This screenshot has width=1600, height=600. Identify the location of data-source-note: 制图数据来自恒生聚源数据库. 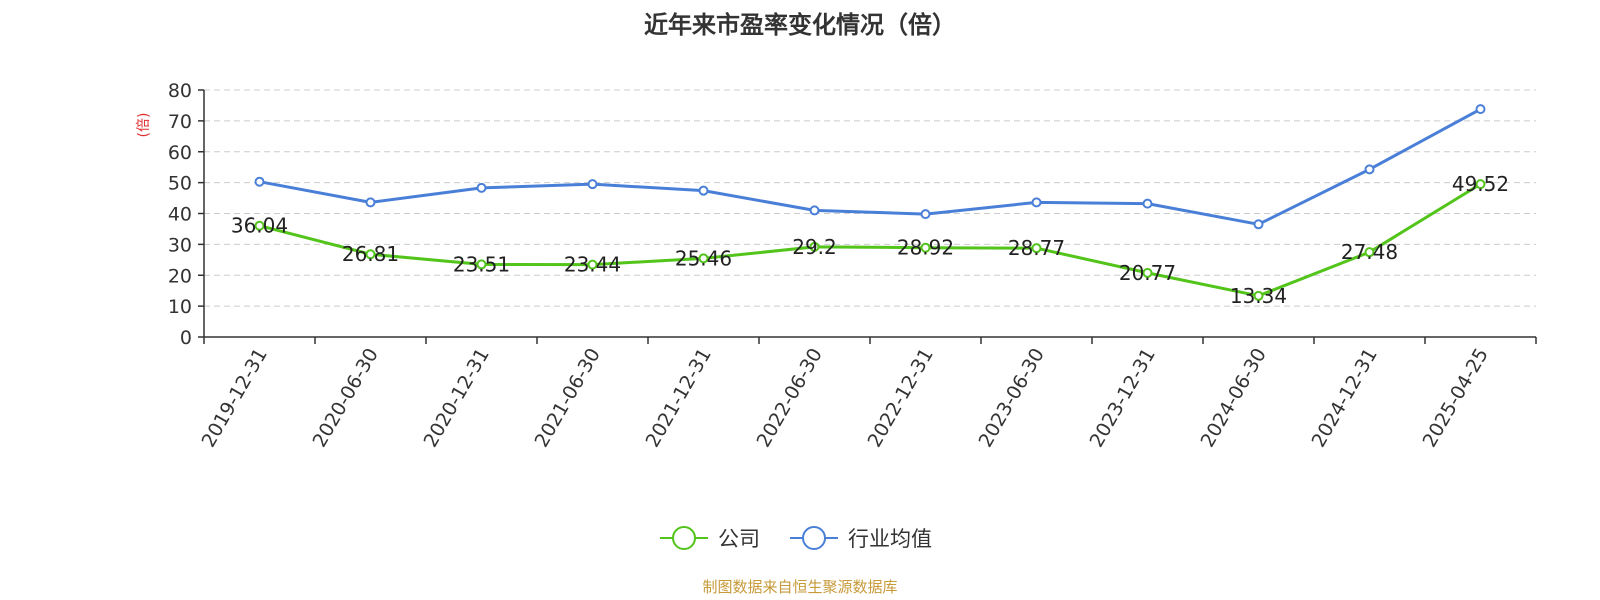
(799, 587).